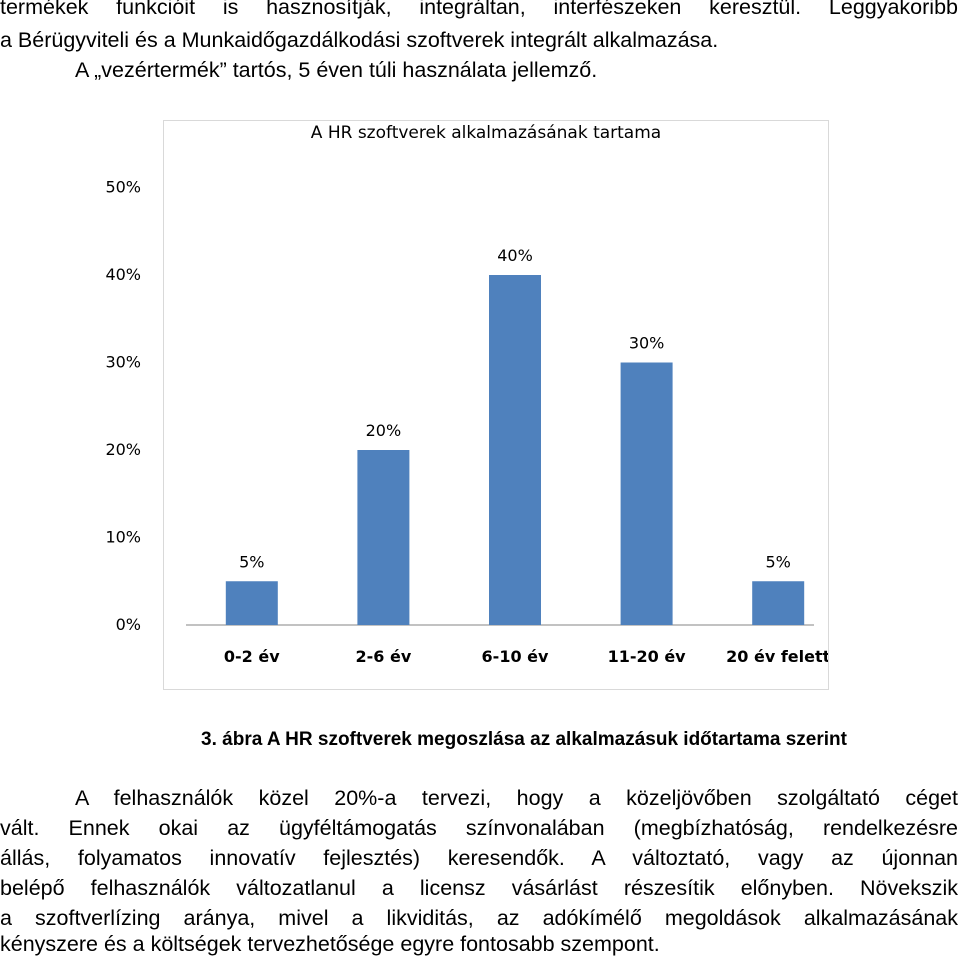 The height and width of the screenshot is (957, 960). Describe the element at coordinates (128, 624) in the screenshot. I see `y-tick-label: 0%` at that location.